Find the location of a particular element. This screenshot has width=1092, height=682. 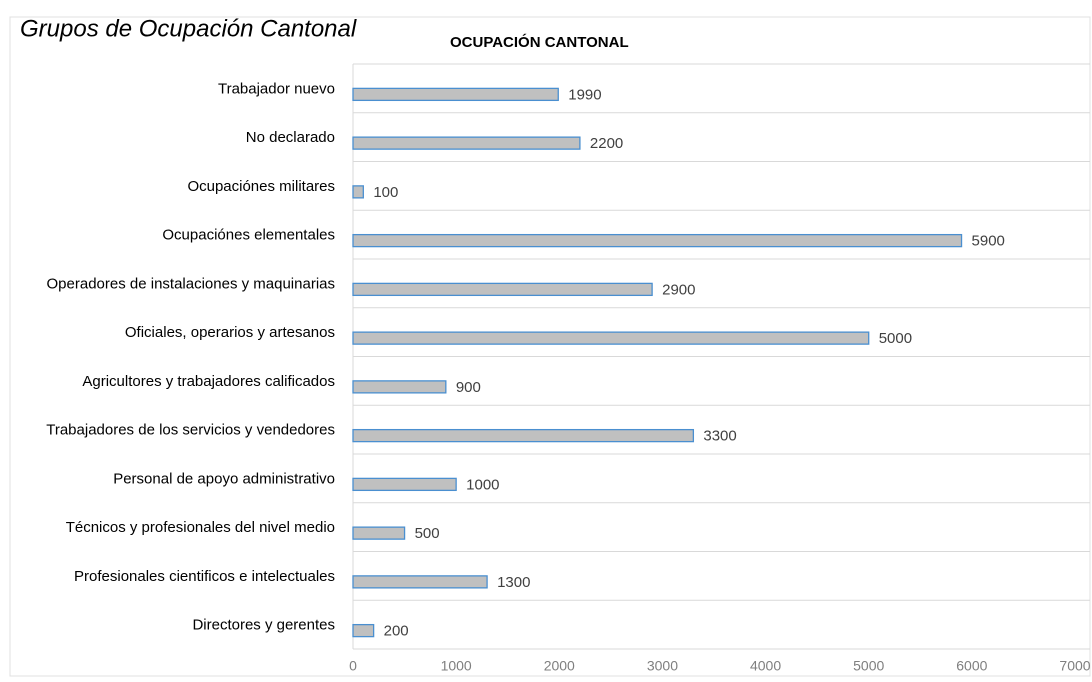

y-tick-label: No declarado is located at coordinates (290, 137).